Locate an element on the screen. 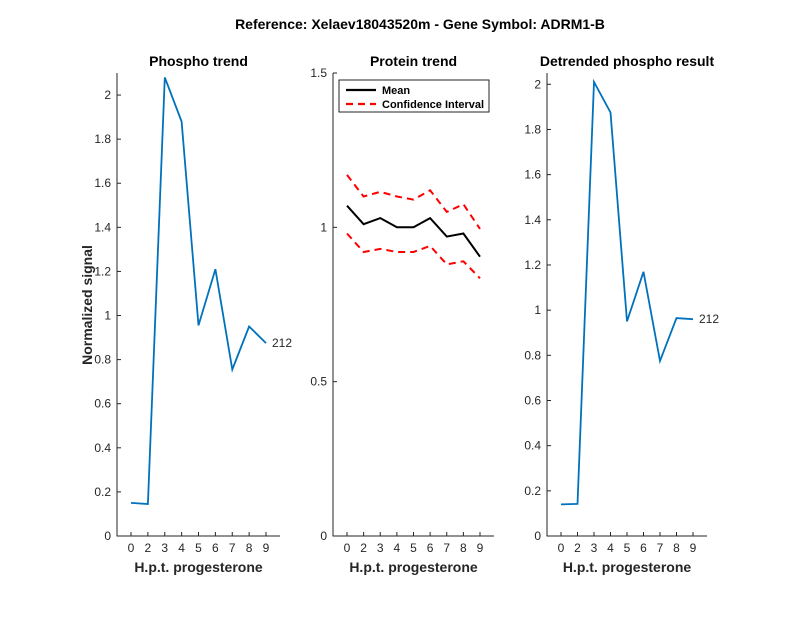 The image size is (800, 618). protein-trend-ci-line-lower is located at coordinates (413, 255).